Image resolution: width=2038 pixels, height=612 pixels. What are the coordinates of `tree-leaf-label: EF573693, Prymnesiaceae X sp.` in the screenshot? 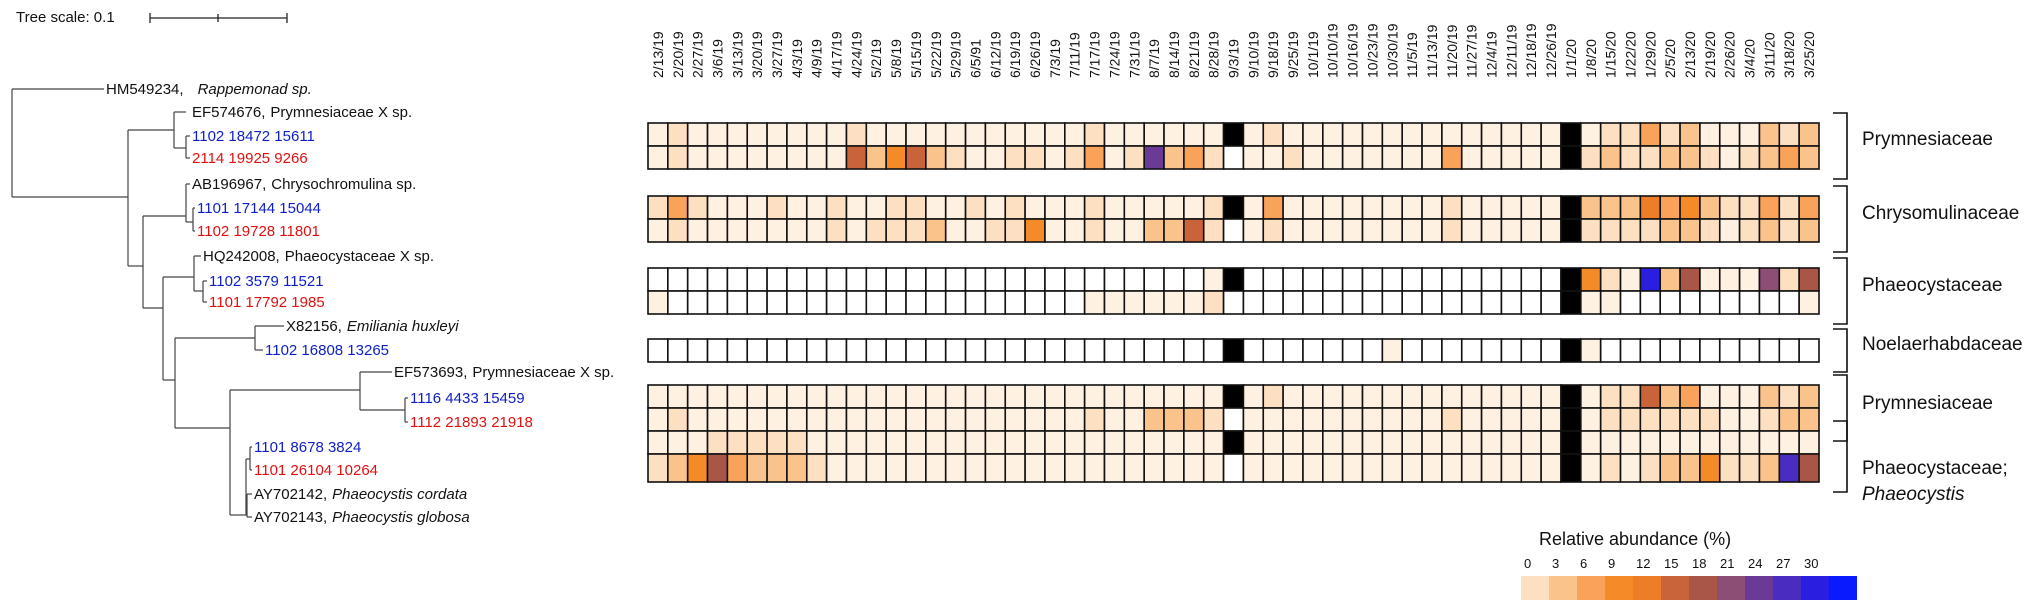 It's located at (504, 372).